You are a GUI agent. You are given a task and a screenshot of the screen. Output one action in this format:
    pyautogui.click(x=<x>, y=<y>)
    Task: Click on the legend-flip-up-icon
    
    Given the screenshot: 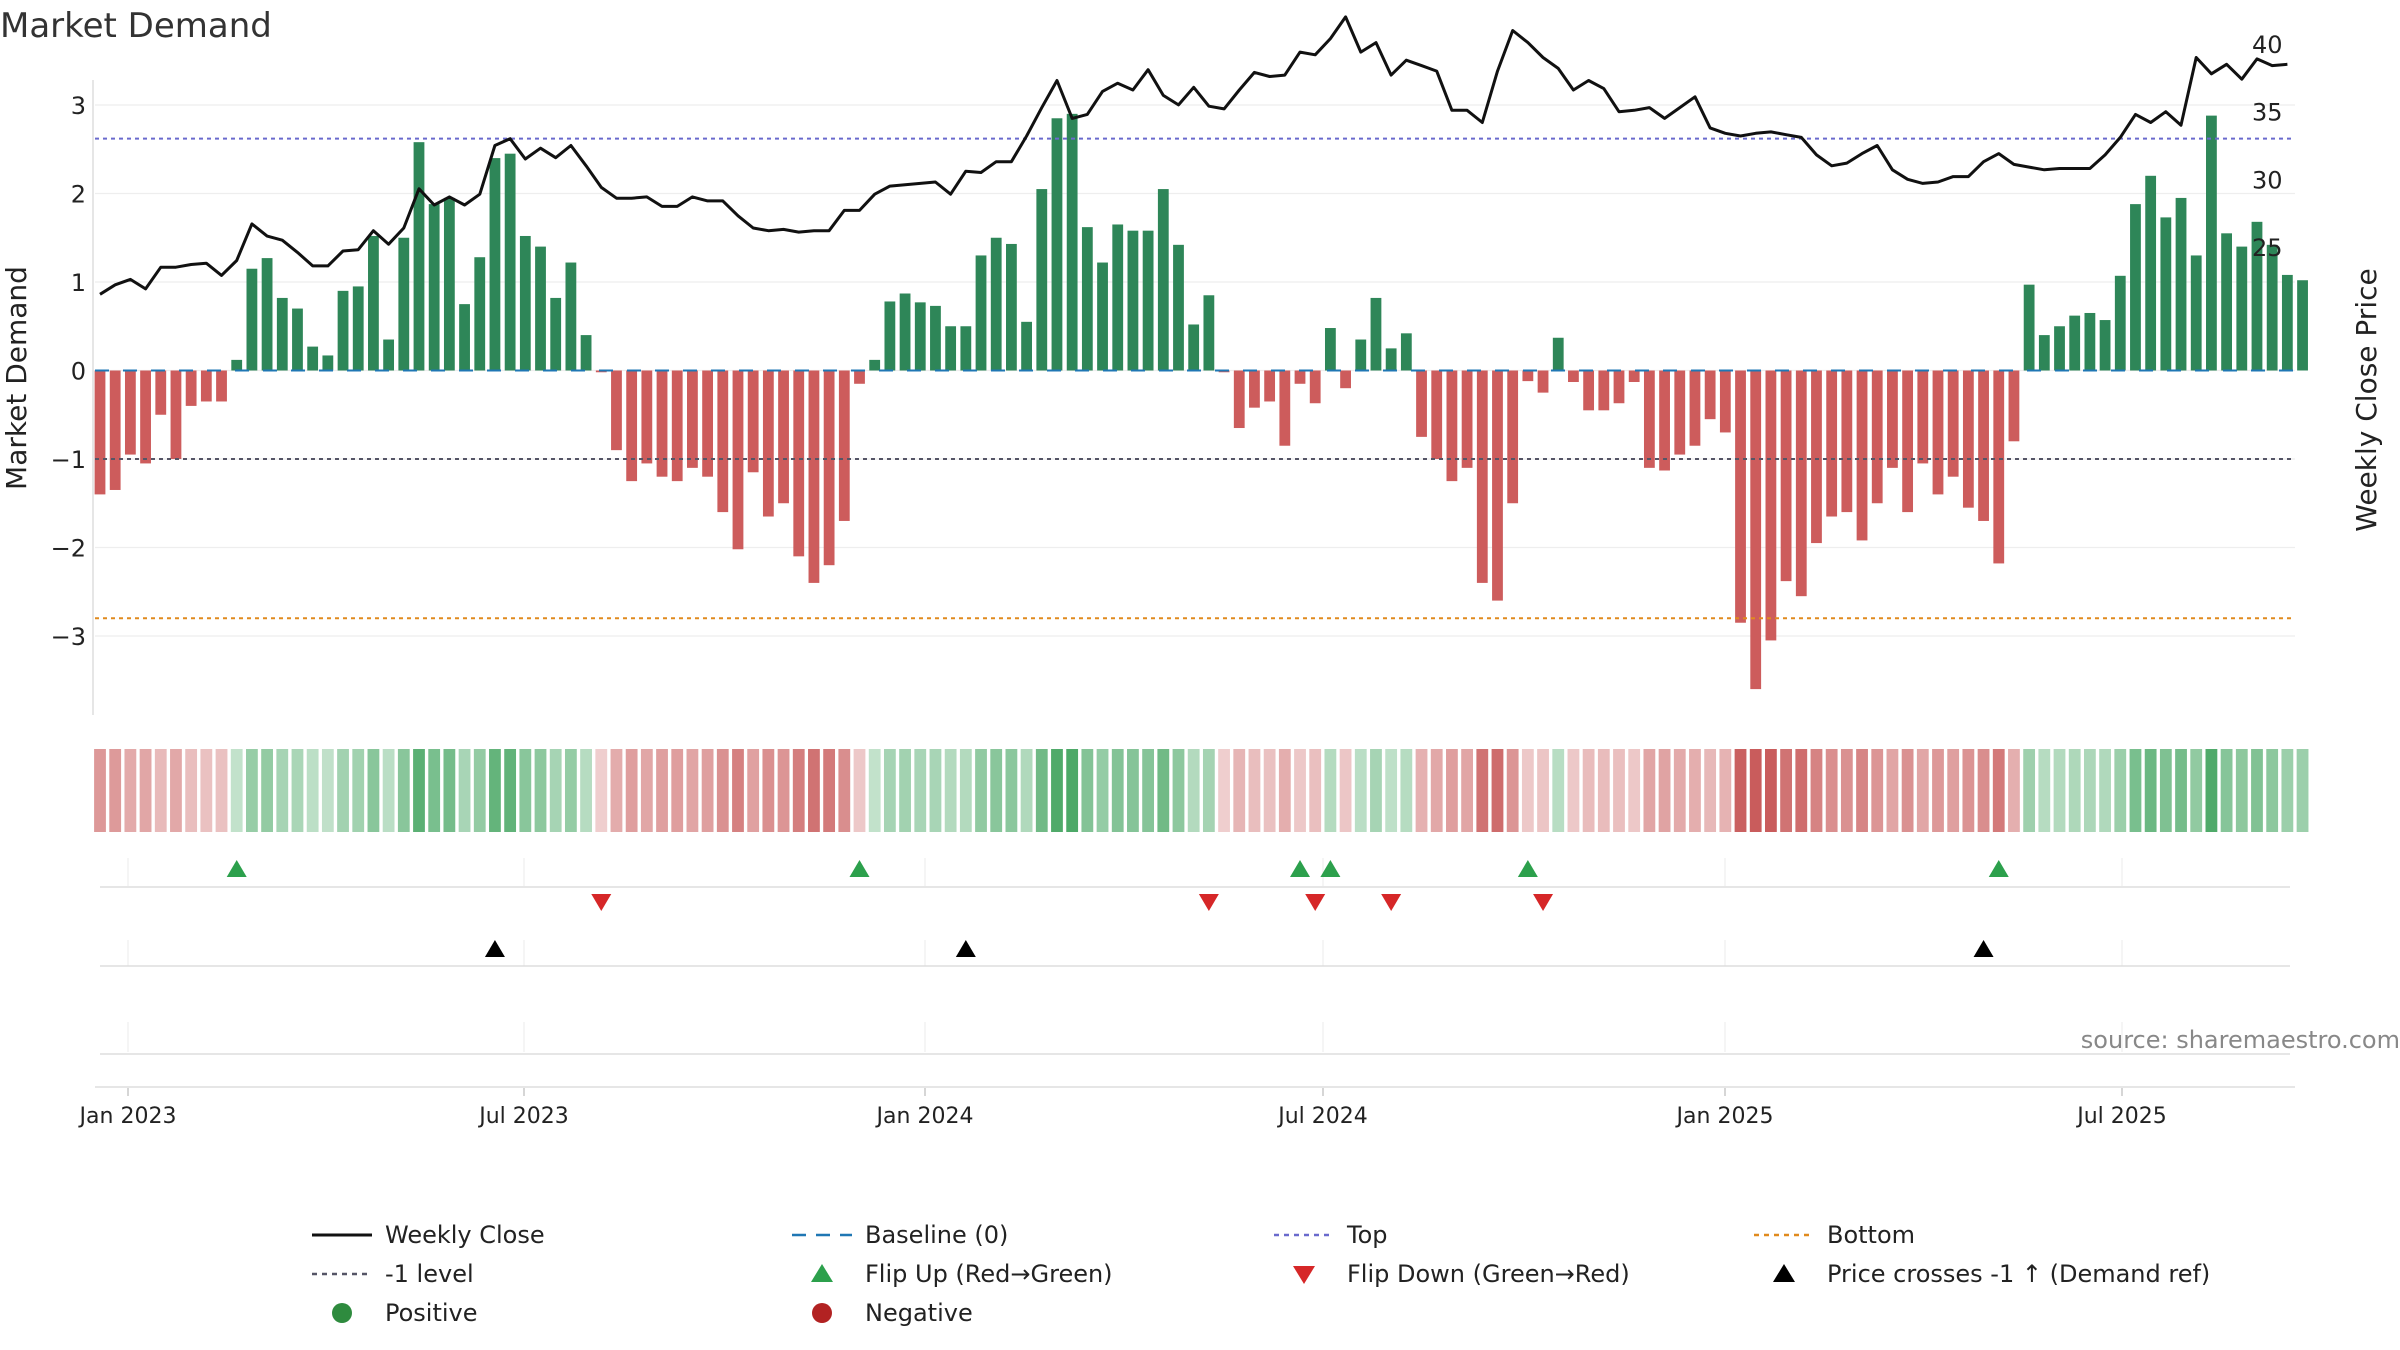 What is the action you would take?
    pyautogui.click(x=822, y=1273)
    